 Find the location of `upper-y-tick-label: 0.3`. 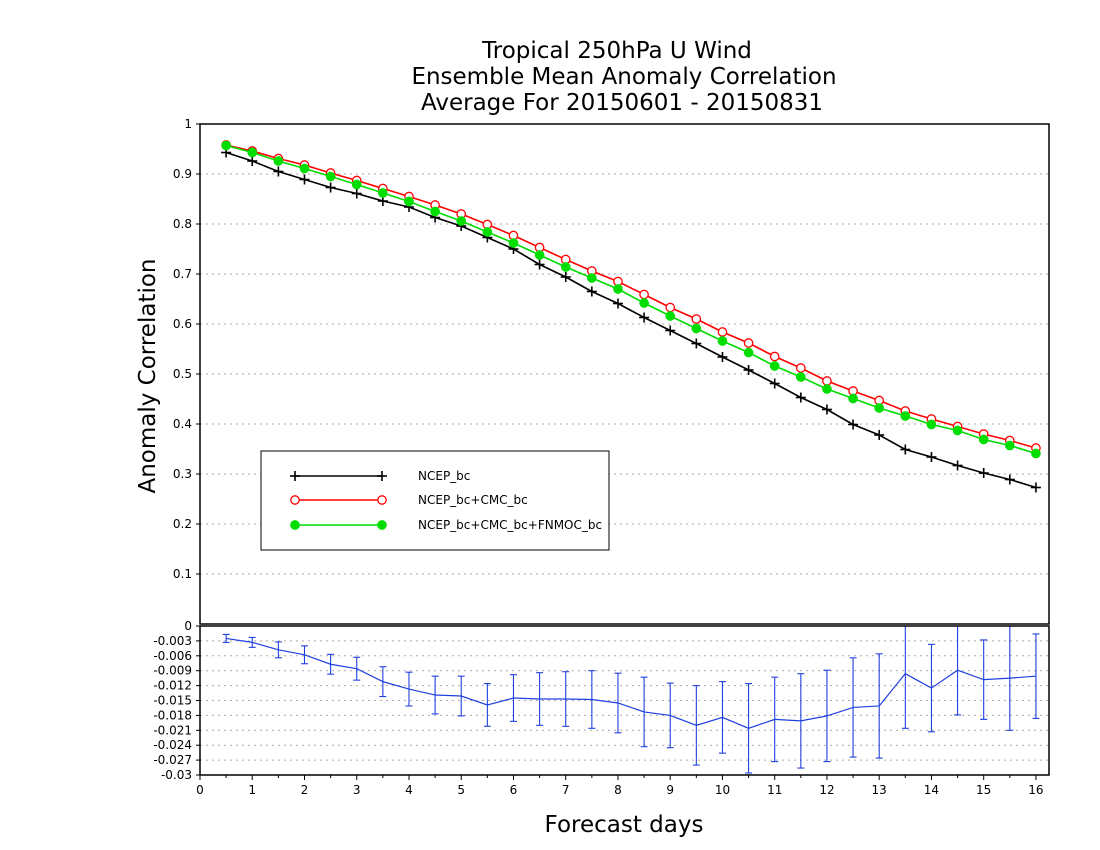

upper-y-tick-label: 0.3 is located at coordinates (182, 474).